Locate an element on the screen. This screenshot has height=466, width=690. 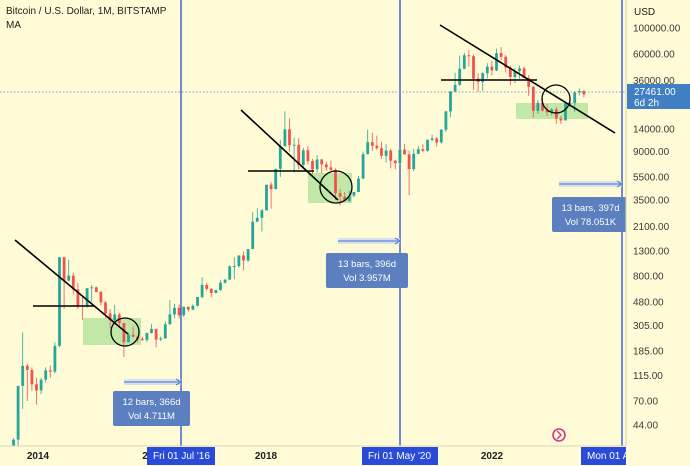
time-marker-label: Fri 01 Jul '16 is located at coordinates (181, 456).